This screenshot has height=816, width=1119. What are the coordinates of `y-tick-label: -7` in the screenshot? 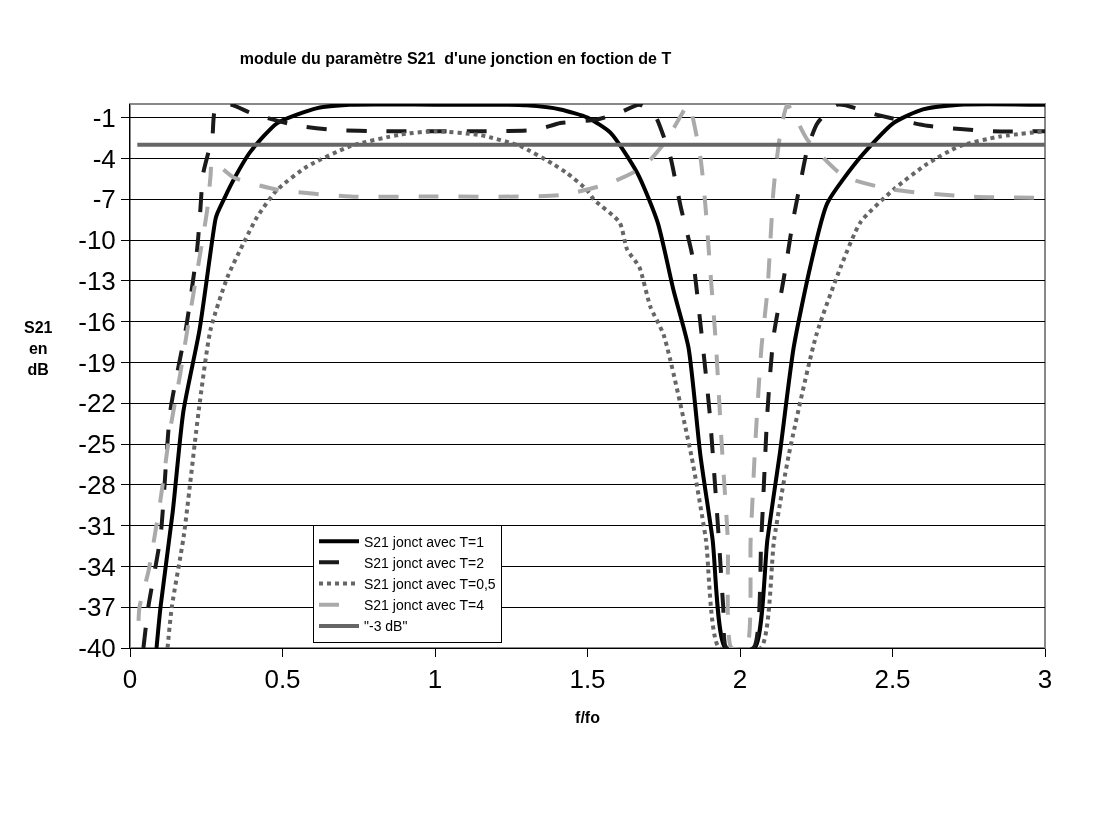 It's located at (104, 199).